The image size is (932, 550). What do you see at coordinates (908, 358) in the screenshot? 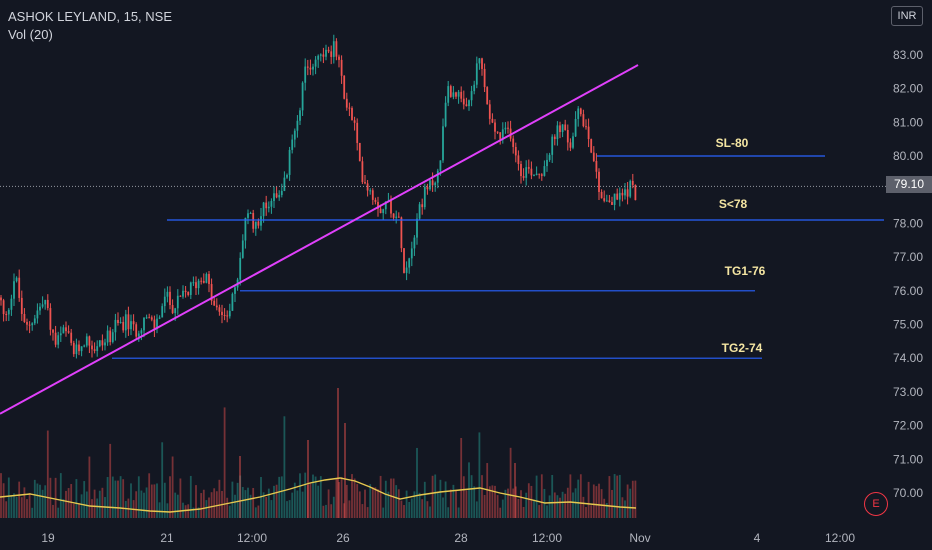
I see `price-tick-label: 74.00` at bounding box center [908, 358].